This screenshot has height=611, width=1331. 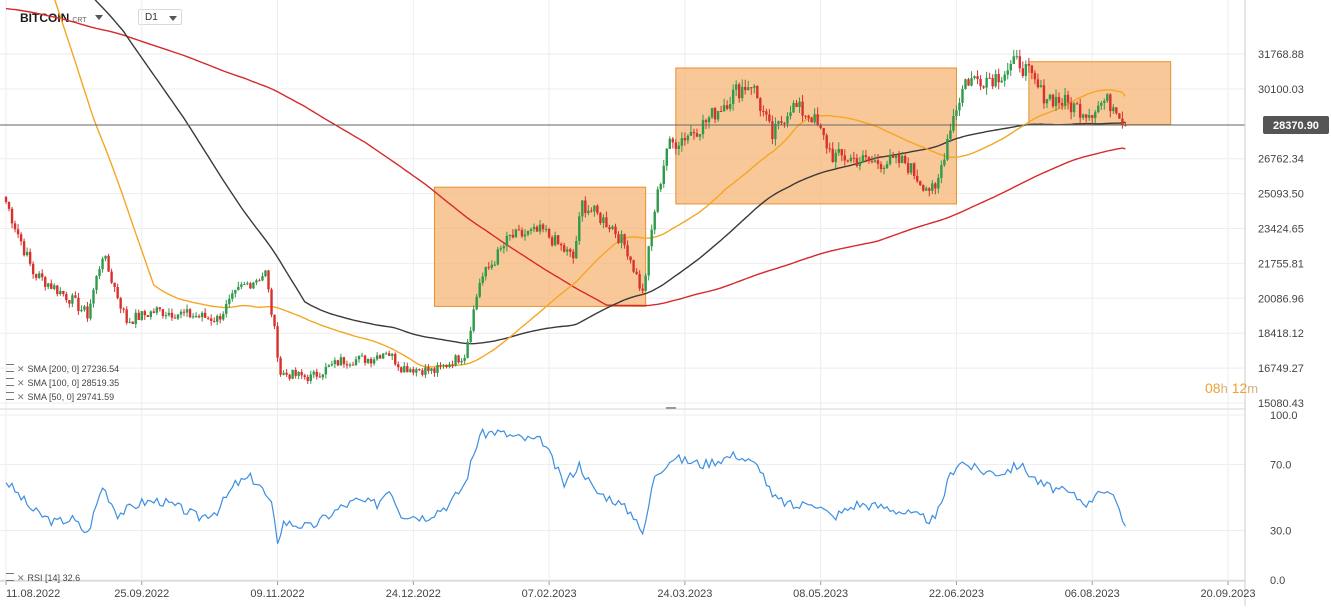 I want to click on timeframe-select: D1, so click(x=160, y=17).